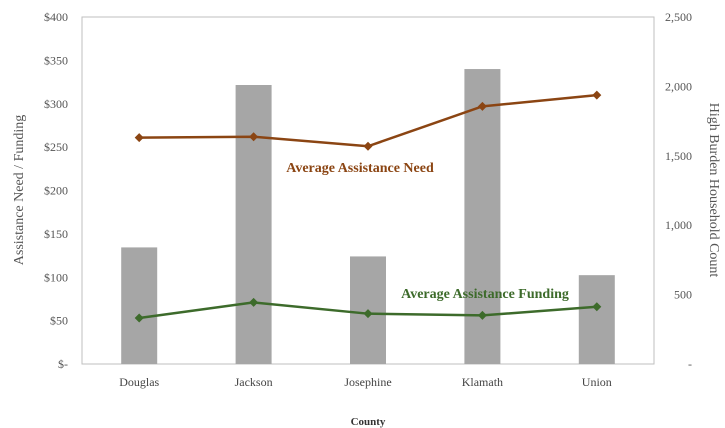  What do you see at coordinates (254, 382) in the screenshot?
I see `x-tick-label: Jackson` at bounding box center [254, 382].